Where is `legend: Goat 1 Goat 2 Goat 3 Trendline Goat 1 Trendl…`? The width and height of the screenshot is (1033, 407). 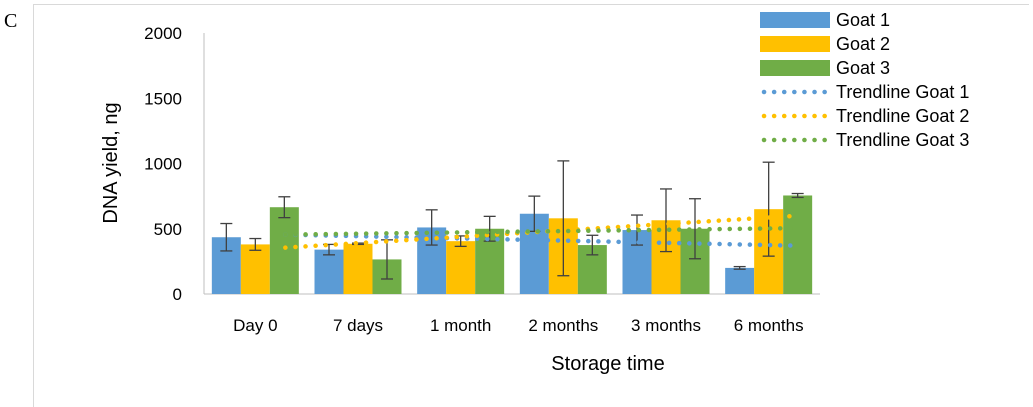 legend: Goat 1 Goat 2 Goat 3 Trendline Goat 1 Trendl… is located at coordinates (864, 80).